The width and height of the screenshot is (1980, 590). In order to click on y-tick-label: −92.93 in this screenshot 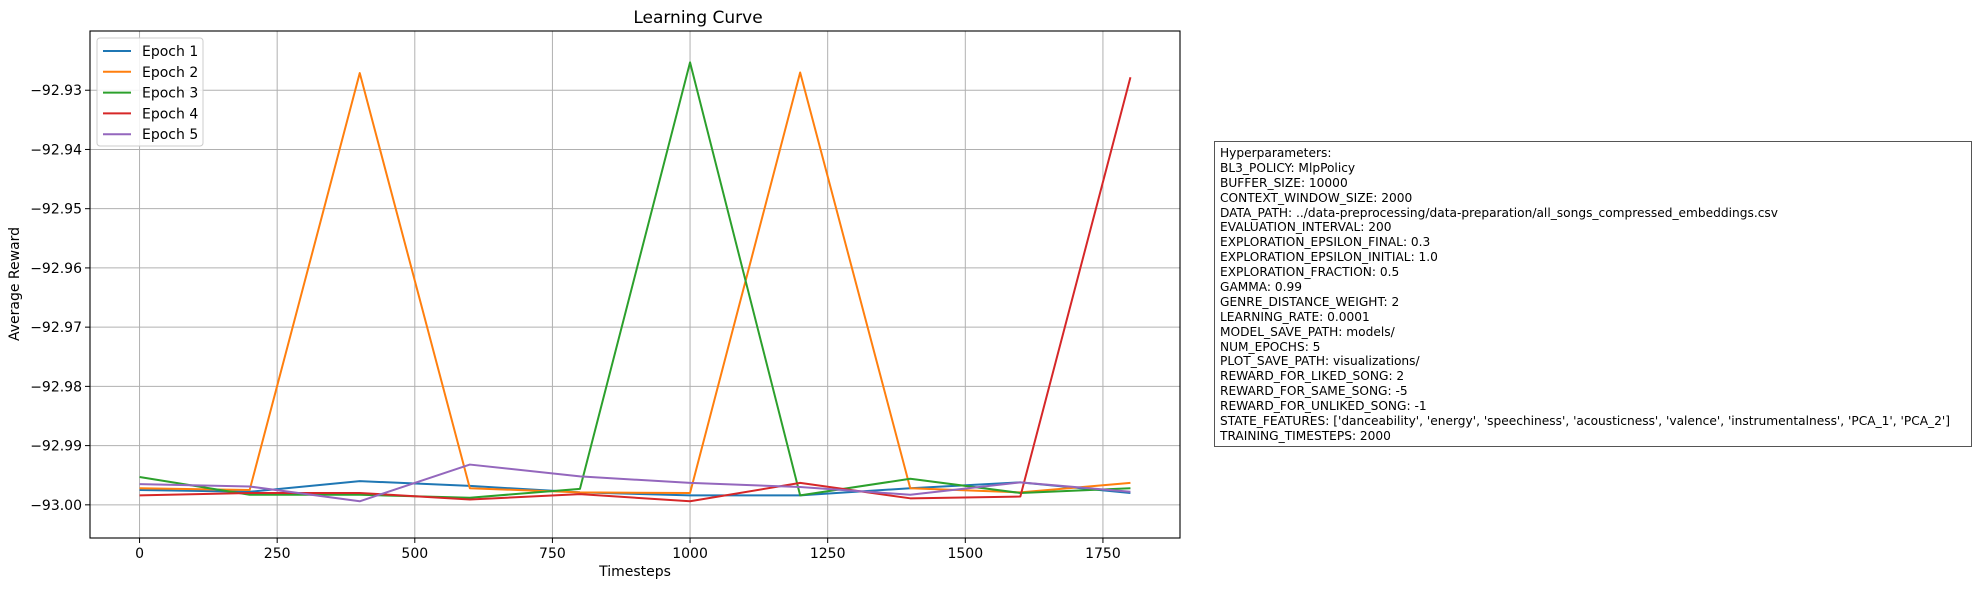, I will do `click(56, 91)`.